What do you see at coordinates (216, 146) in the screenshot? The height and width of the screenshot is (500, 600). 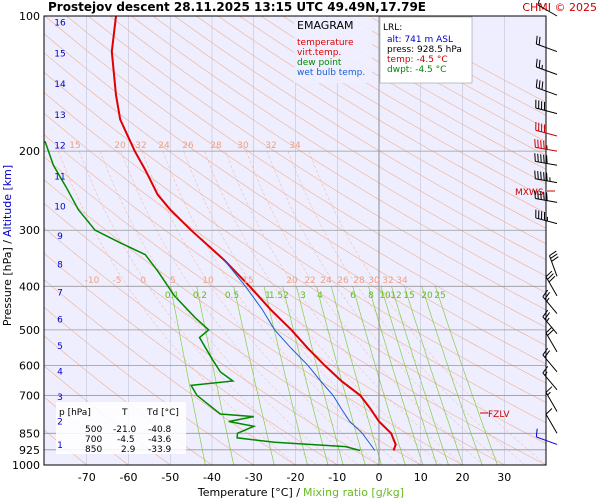 I see `adiabat-label: 28` at bounding box center [216, 146].